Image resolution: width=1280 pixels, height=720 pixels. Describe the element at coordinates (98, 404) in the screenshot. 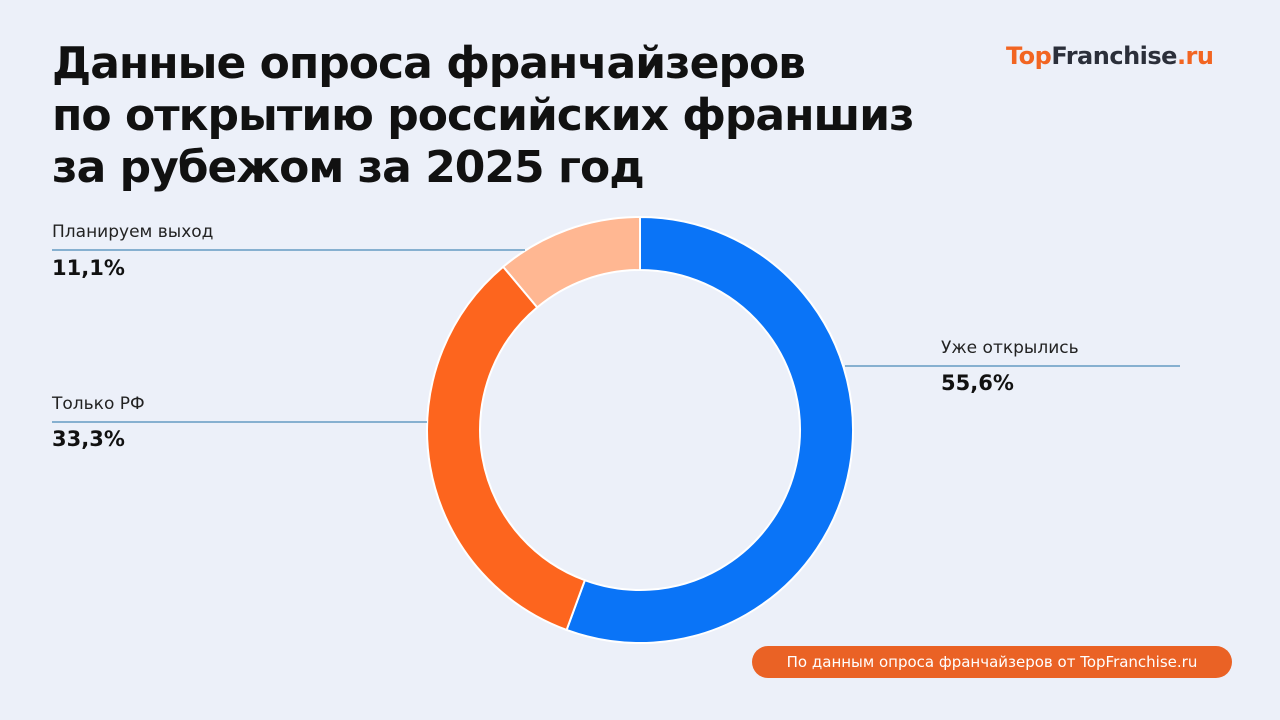

I see `slice-label-only-rf: Только РФ` at that location.